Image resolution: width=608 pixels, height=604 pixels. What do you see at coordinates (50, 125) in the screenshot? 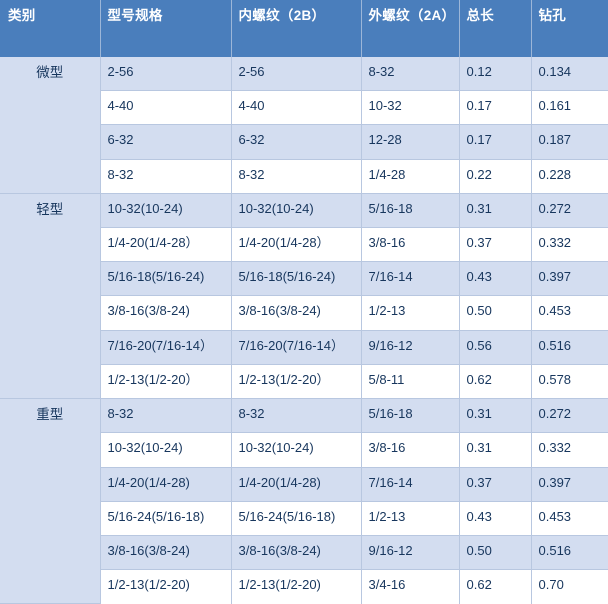
I see `category-cell: 微型` at bounding box center [50, 125].